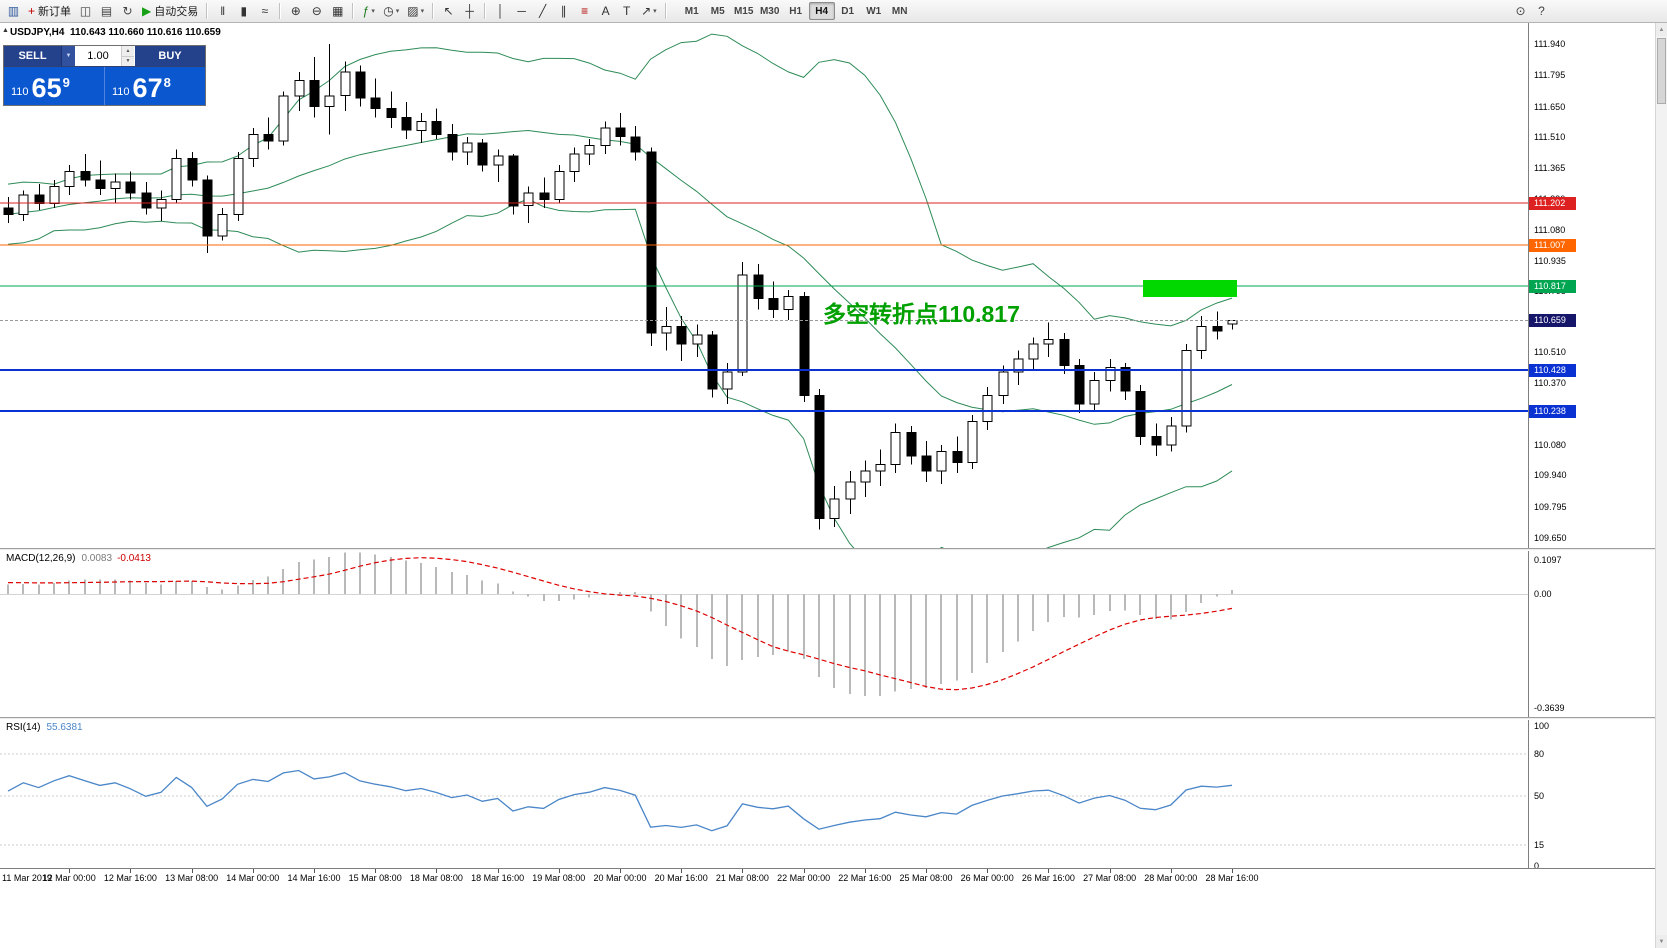 Image resolution: width=1667 pixels, height=948 pixels. What do you see at coordinates (500, 11) in the screenshot?
I see `vertical-line-icon: │` at bounding box center [500, 11].